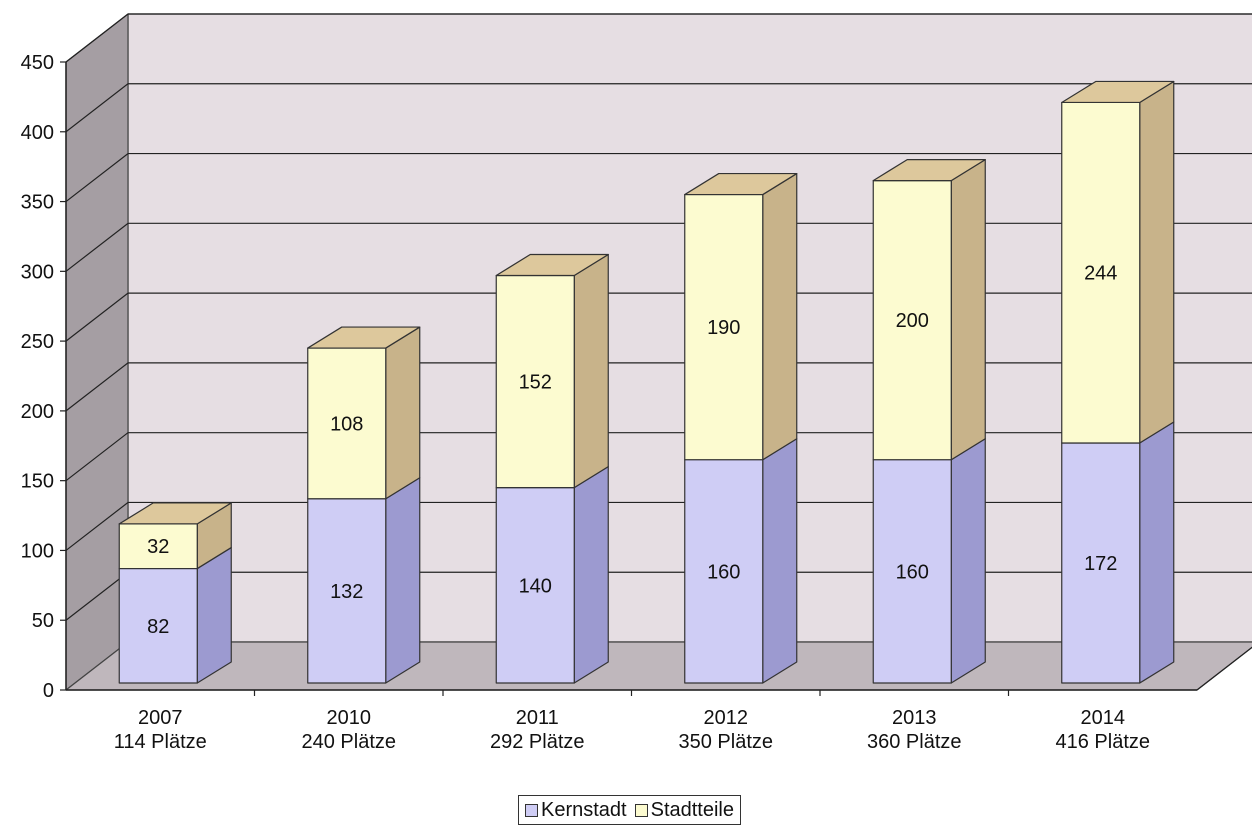 Image resolution: width=1252 pixels, height=833 pixels. What do you see at coordinates (914, 718) in the screenshot?
I see `x-tick-label-2013: 2013` at bounding box center [914, 718].